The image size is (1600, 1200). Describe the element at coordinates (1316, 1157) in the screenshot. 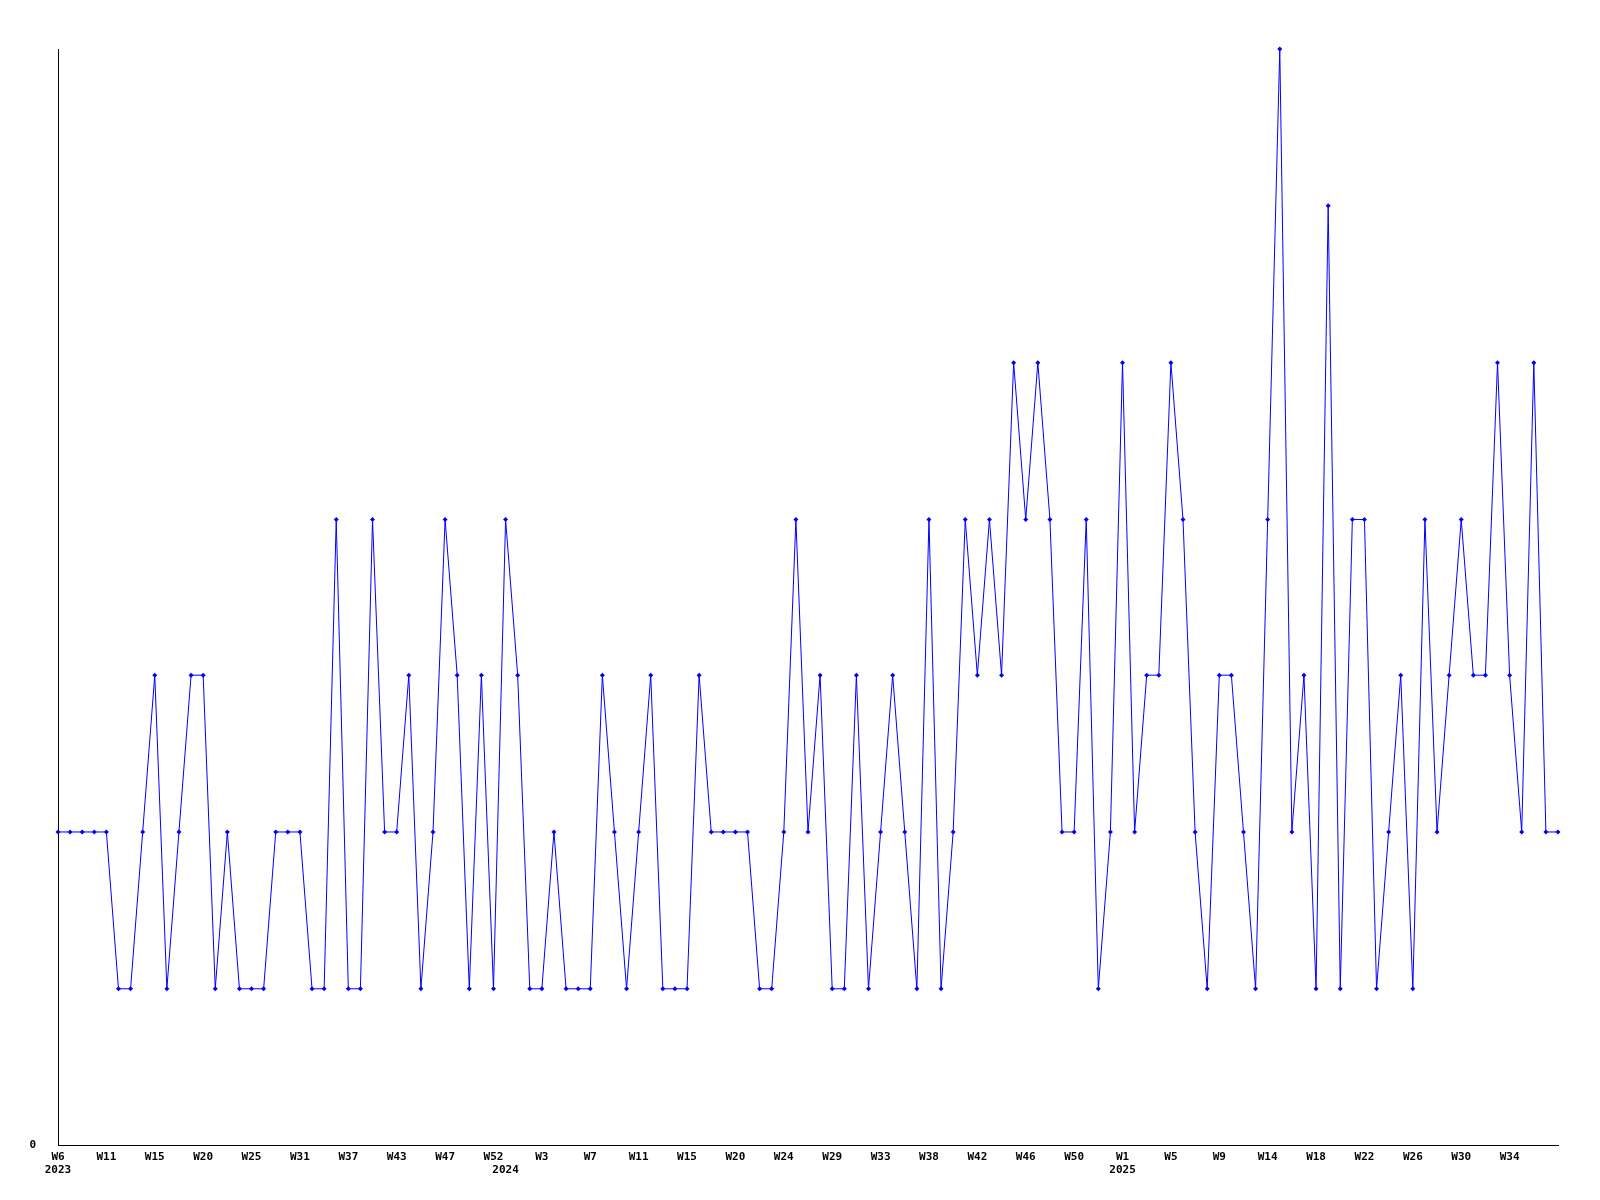

I see `x-tick-label: W18` at that location.